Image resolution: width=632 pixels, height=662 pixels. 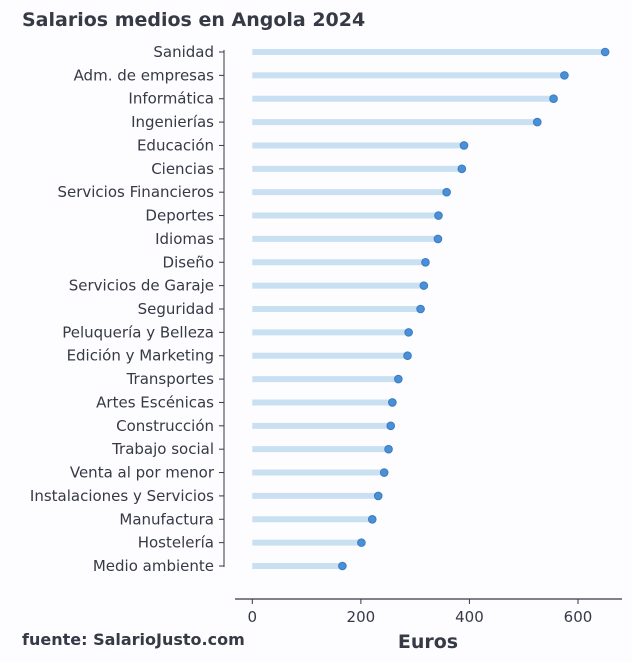 What do you see at coordinates (153, 566) in the screenshot?
I see `category-label: Medio ambiente` at bounding box center [153, 566].